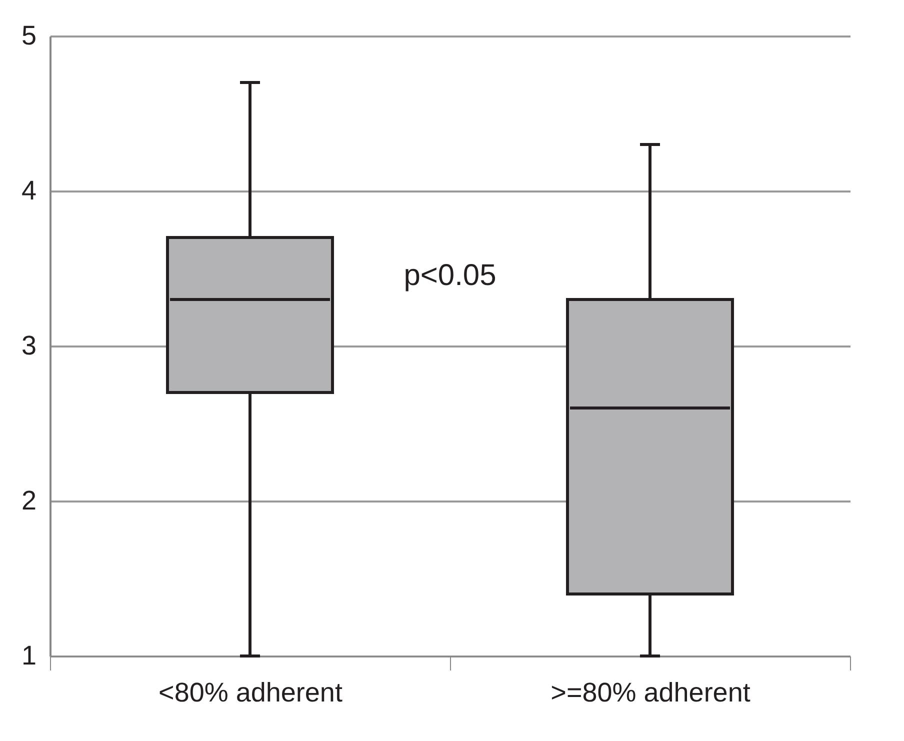  Describe the element at coordinates (28, 655) in the screenshot. I see `y-tick-label: 1` at that location.